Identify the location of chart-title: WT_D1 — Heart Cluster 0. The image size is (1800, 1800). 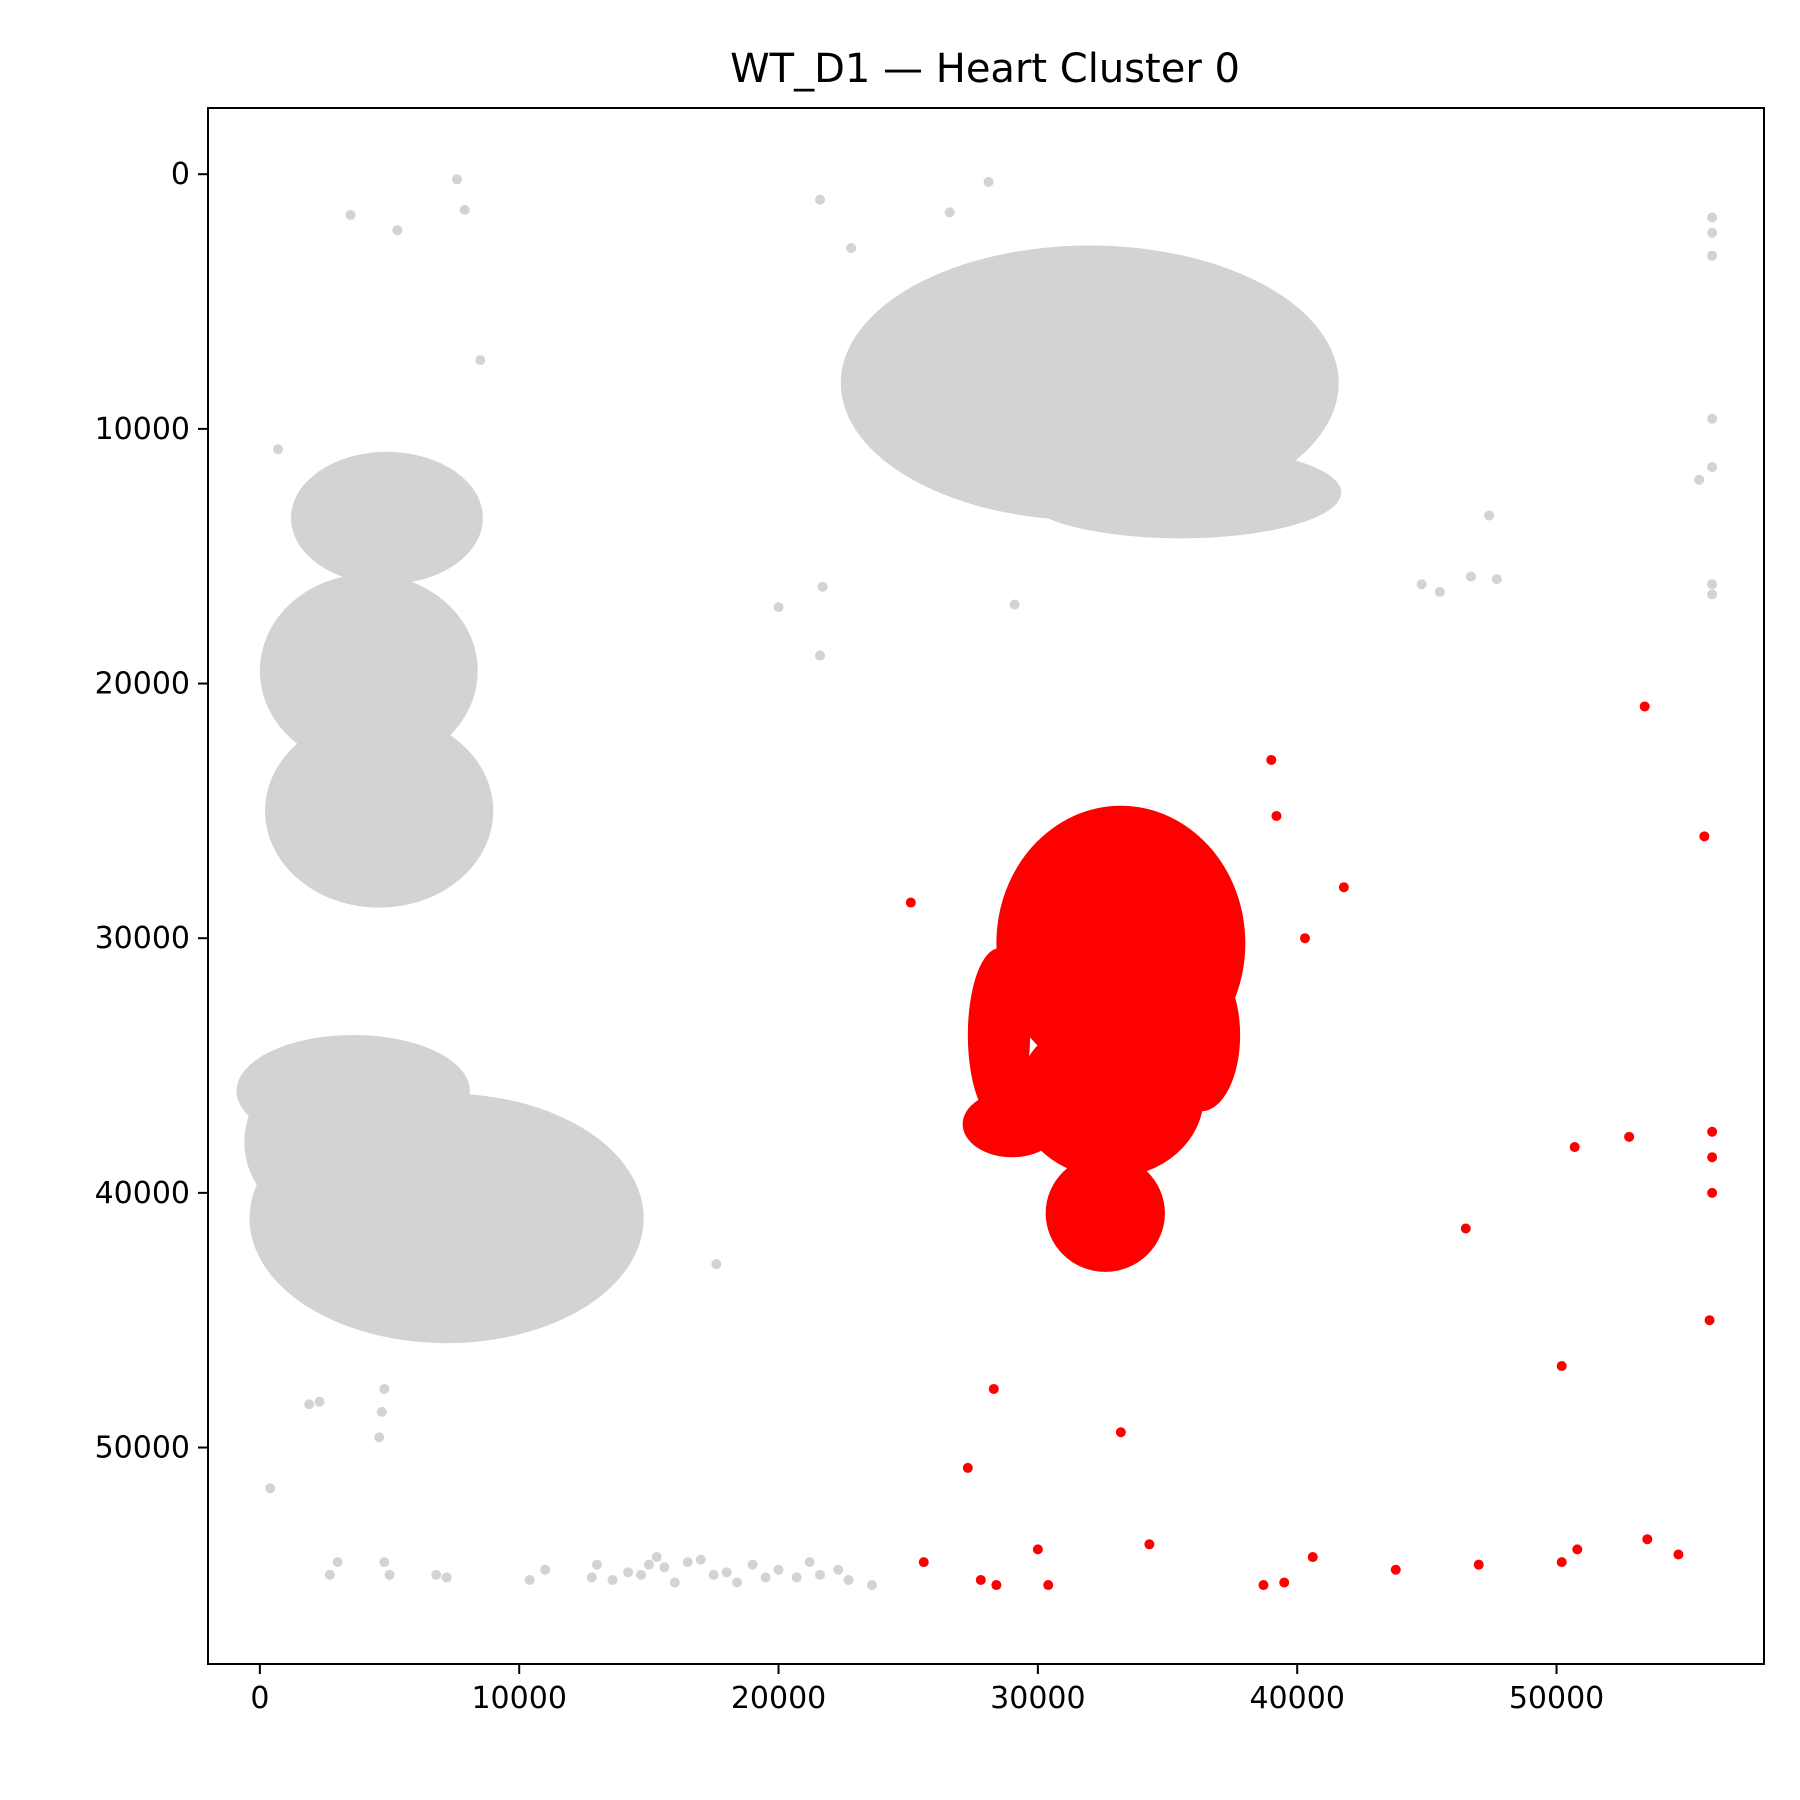
(985, 69).